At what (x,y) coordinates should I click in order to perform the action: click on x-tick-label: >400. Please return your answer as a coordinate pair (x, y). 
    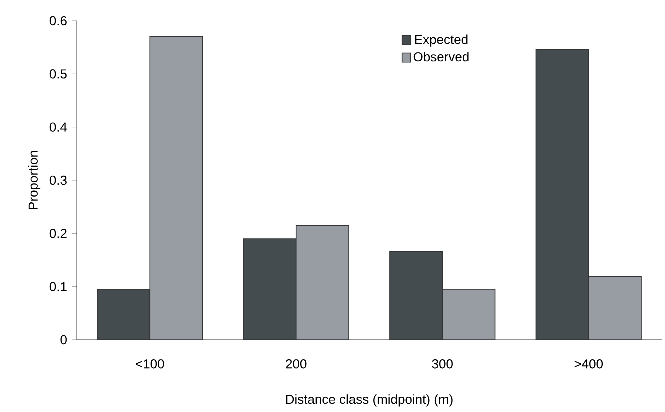
    Looking at the image, I should click on (589, 364).